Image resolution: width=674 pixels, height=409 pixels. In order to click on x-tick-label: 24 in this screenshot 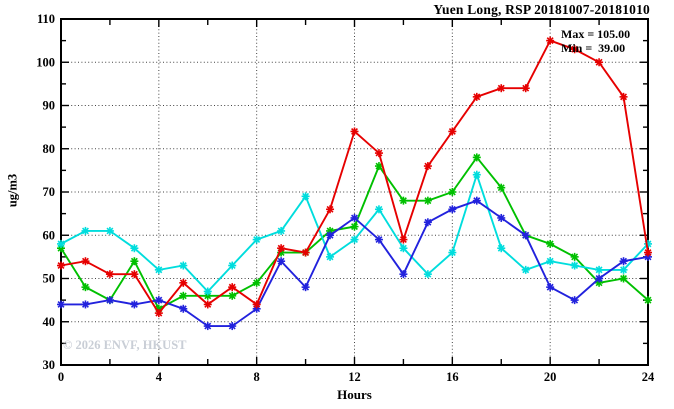, I will do `click(648, 377)`.